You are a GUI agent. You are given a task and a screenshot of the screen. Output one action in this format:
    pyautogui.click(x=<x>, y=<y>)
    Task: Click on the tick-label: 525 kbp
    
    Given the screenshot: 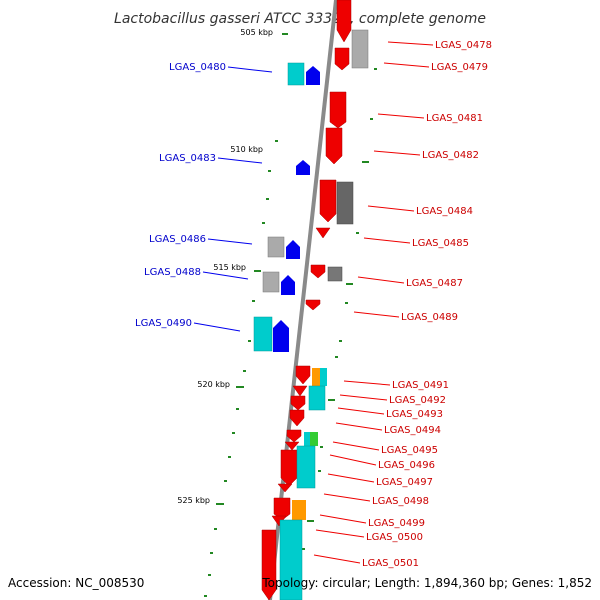 What is the action you would take?
    pyautogui.click(x=193, y=500)
    